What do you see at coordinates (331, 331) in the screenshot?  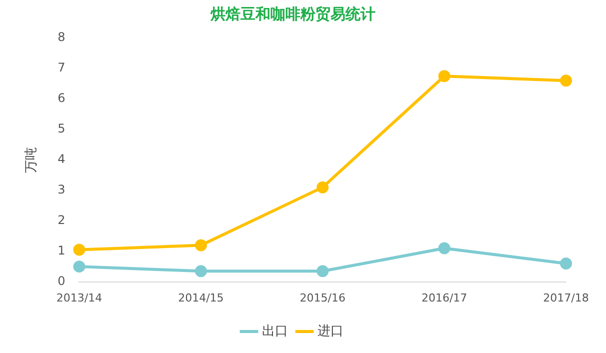 I see `legend-label: 进口` at bounding box center [331, 331].